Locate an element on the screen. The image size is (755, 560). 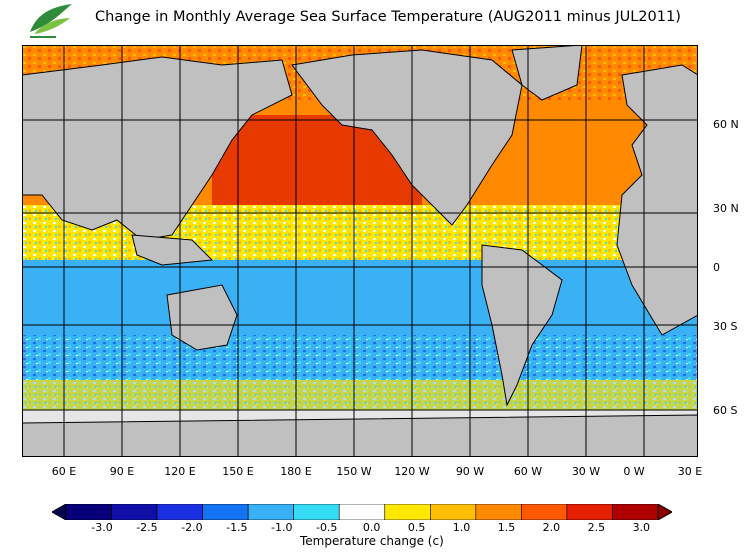
land-australia is located at coordinates (202, 317).